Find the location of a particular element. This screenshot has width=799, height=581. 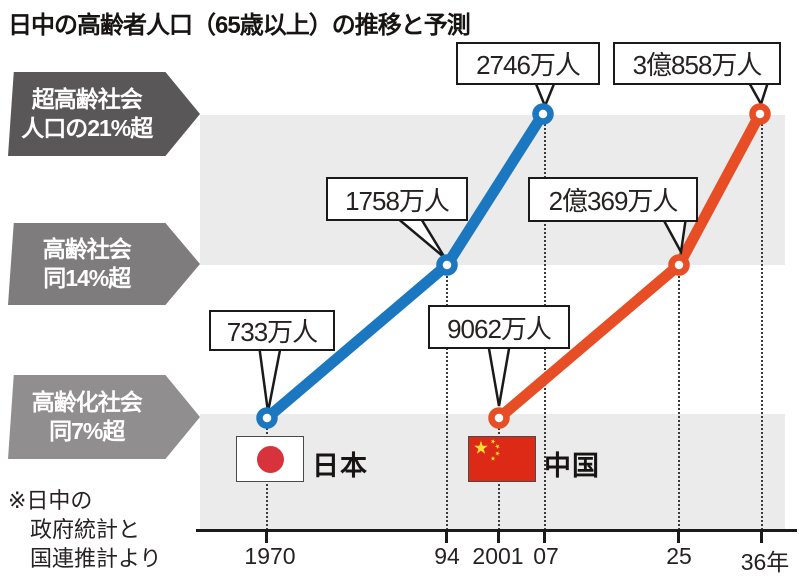

threshold-aging-name: 高齢化社会 is located at coordinates (87, 401).